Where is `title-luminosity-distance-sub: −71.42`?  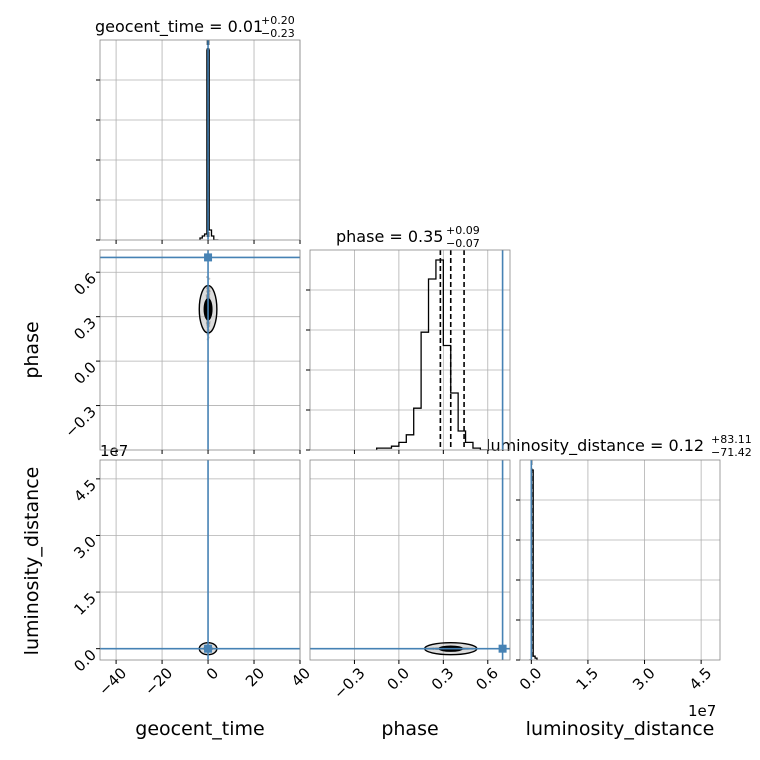
title-luminosity-distance-sub: −71.42 is located at coordinates (731, 452).